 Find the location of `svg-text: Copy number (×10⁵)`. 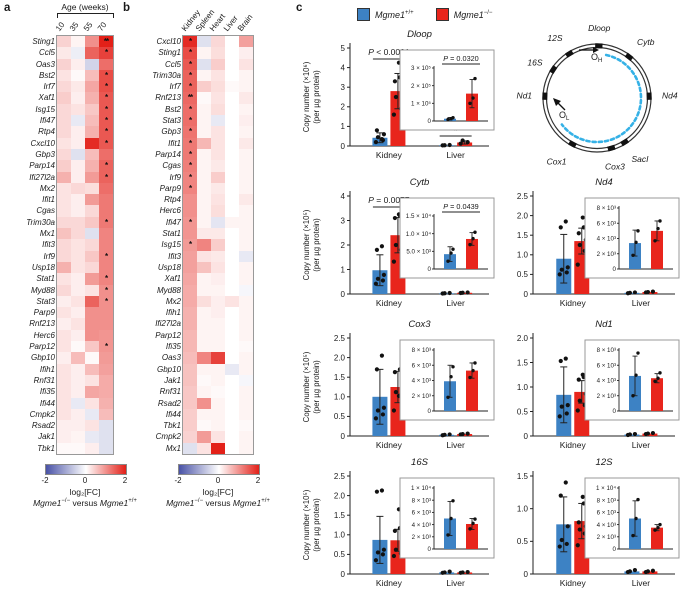

svg-text: Copy number (×10⁵) is located at coordinates (306, 244).